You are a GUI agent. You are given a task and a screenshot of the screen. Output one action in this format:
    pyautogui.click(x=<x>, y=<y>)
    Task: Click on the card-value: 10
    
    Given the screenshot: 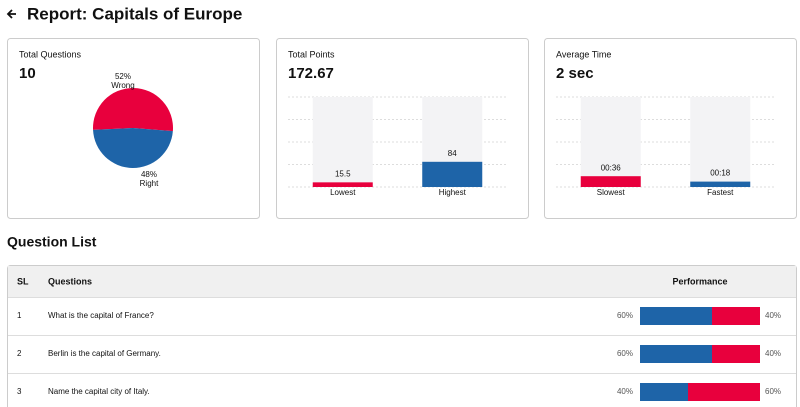 What is the action you would take?
    pyautogui.click(x=27, y=73)
    